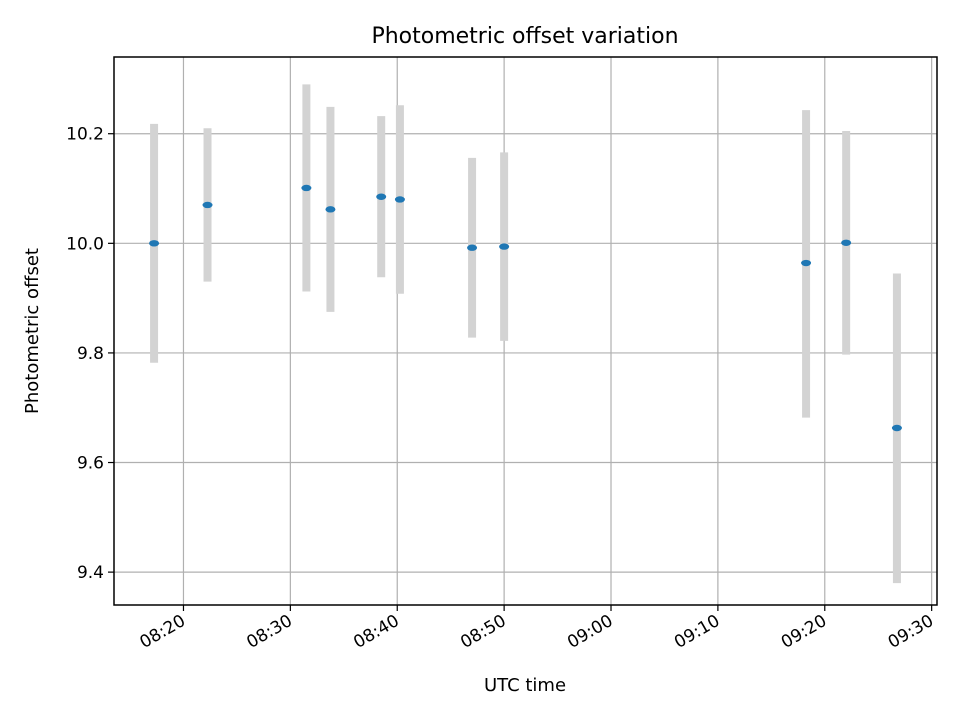  I want to click on x-axis-ticks: 08:20 08:30 08:40 08:50 09:00 09:10 09:20 09:30, so click(537, 629).